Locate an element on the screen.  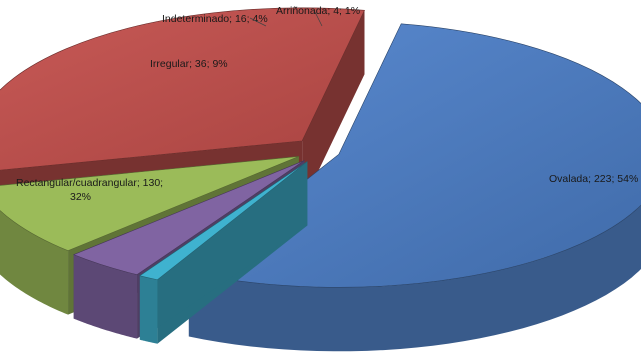
pie-slice-wall-arrinonada is located at coordinates (223, 250).